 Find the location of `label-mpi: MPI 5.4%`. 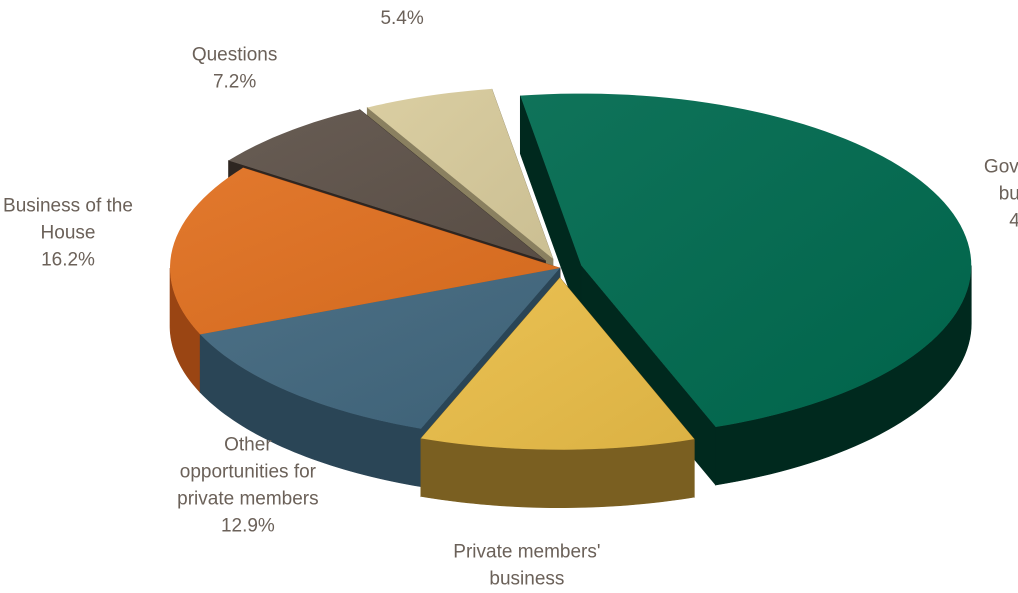

label-mpi: MPI 5.4% is located at coordinates (401, 14).